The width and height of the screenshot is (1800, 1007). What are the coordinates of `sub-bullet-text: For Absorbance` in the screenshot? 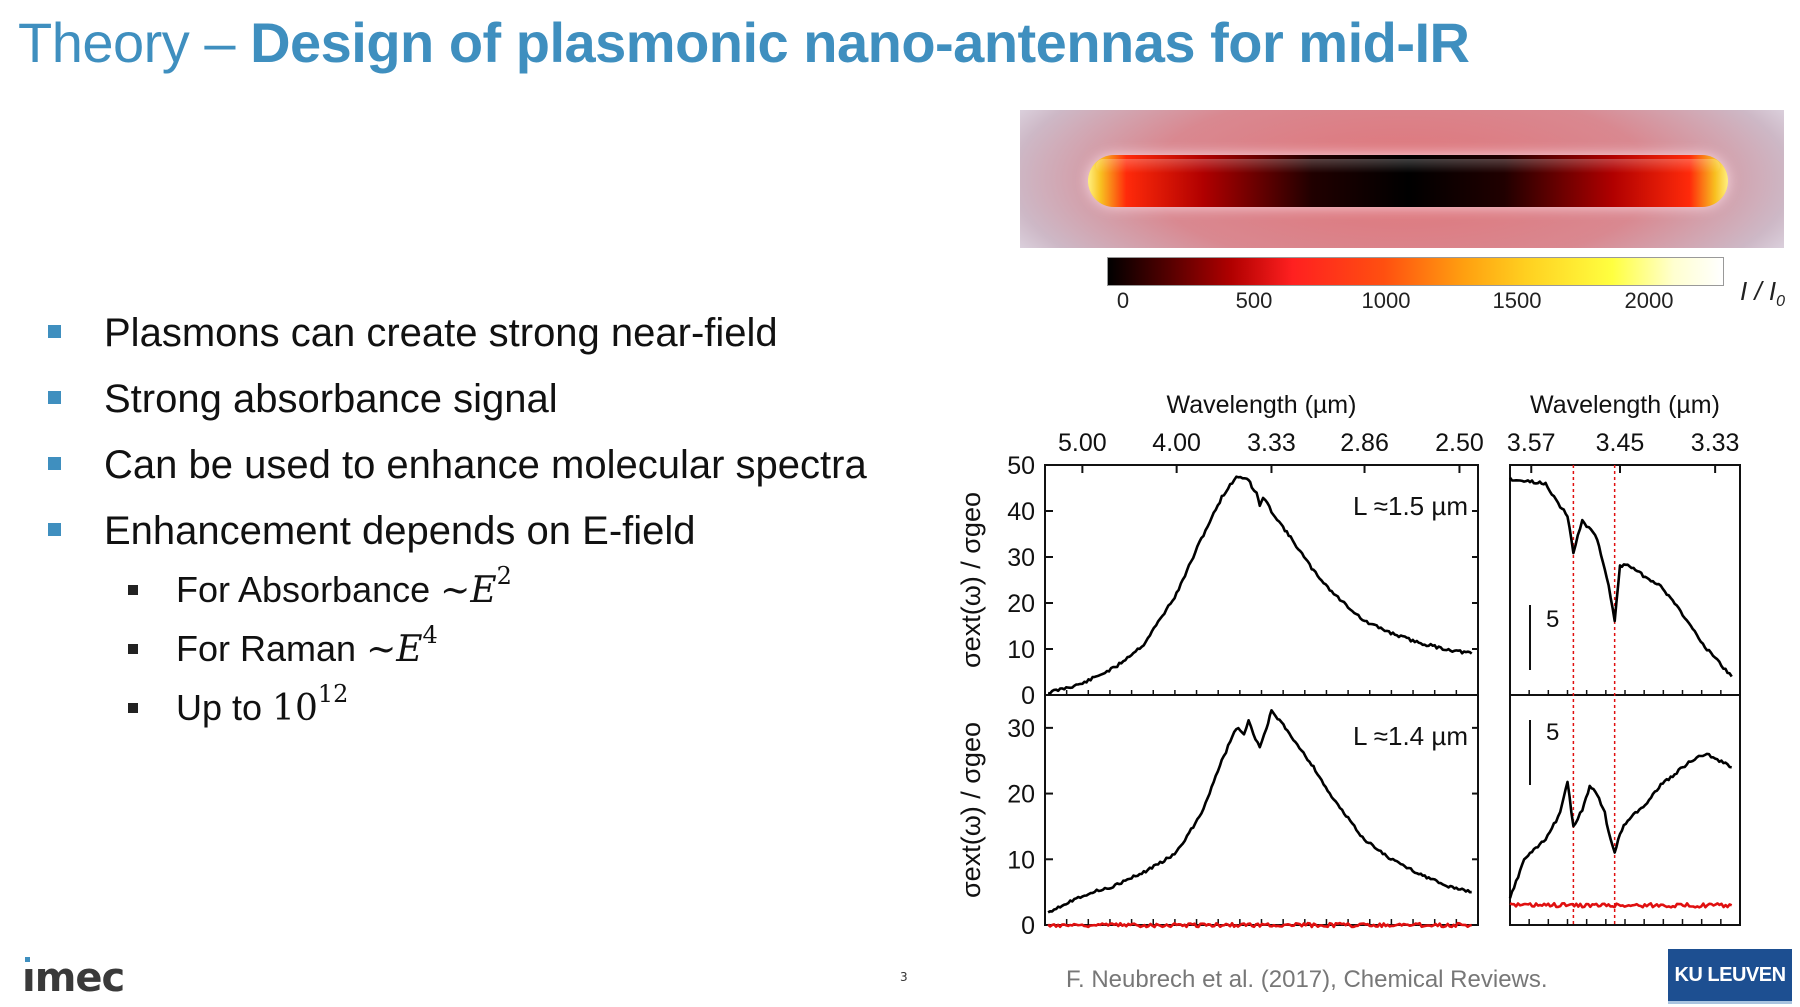 It's located at (308, 589).